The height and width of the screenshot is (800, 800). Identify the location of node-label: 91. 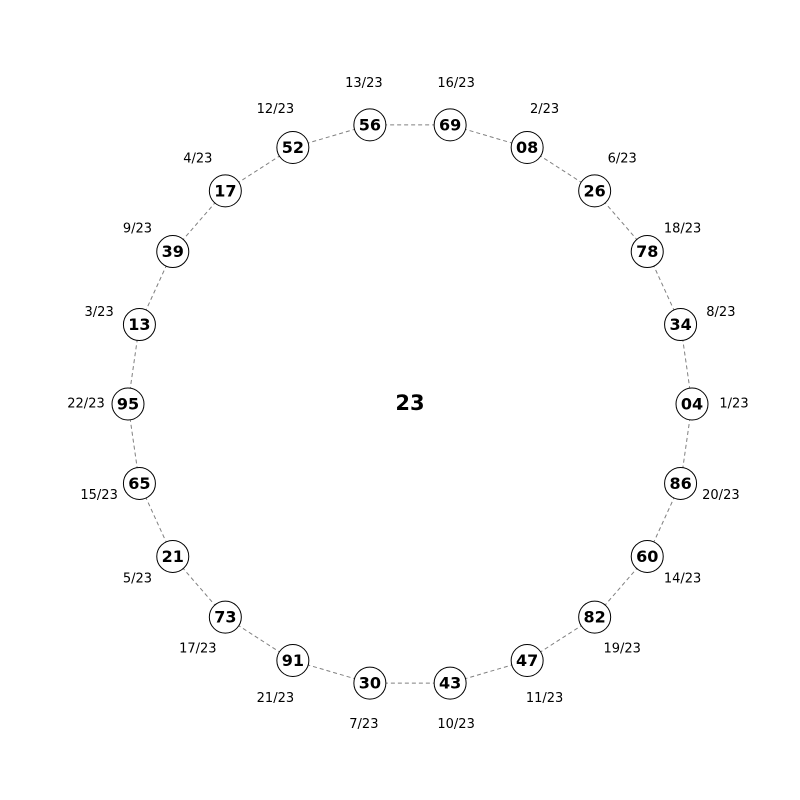
(293, 660).